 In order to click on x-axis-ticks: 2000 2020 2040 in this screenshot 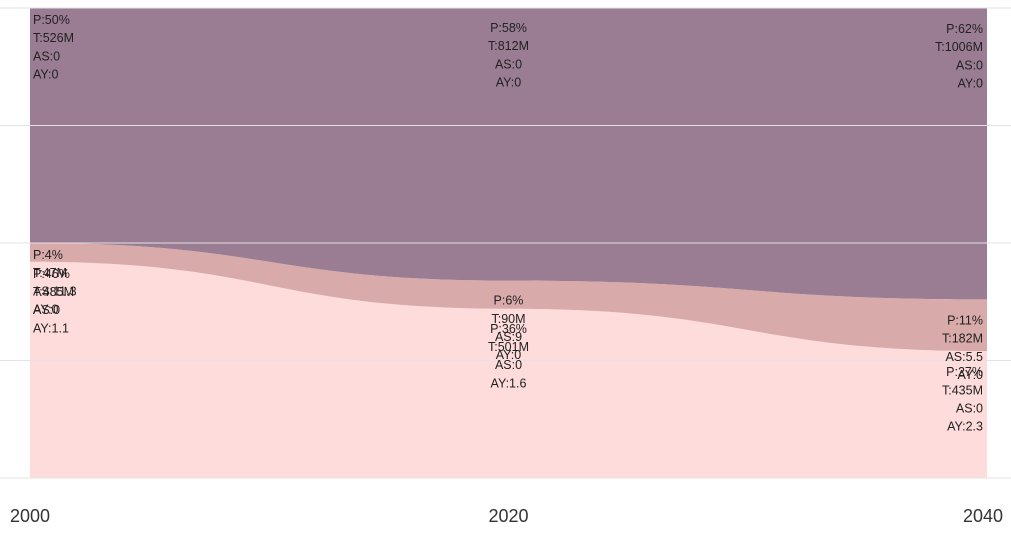, I will do `click(506, 516)`.